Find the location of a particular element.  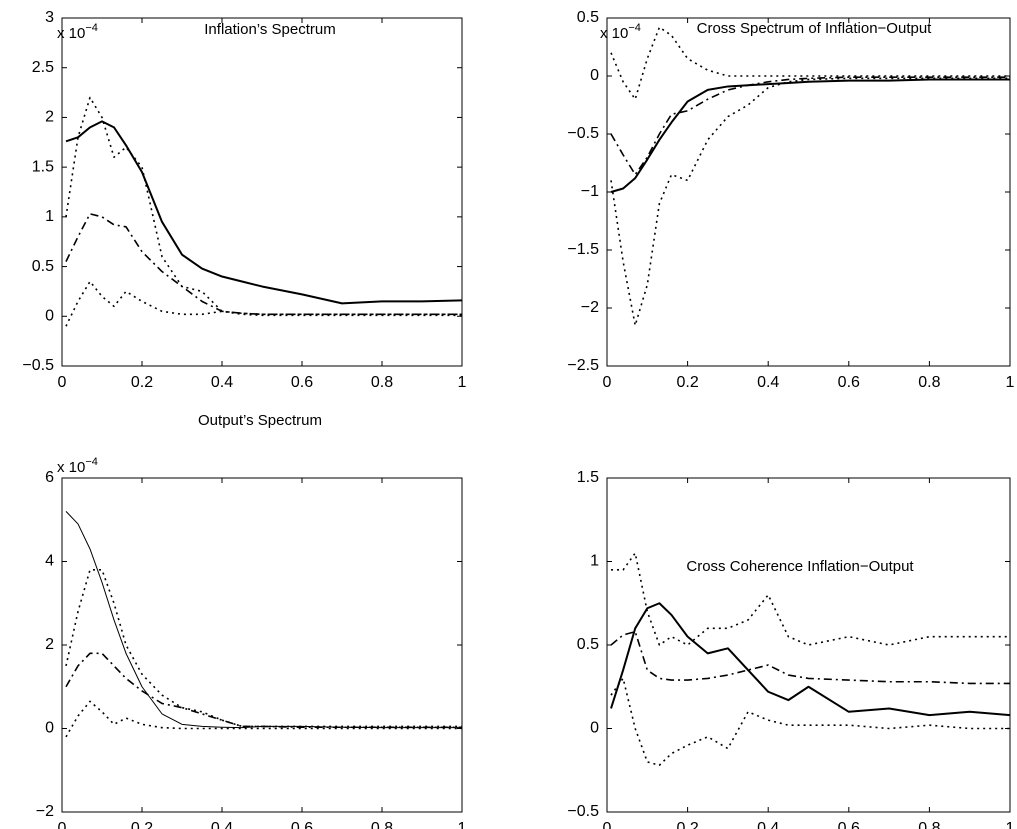

chart-title: Cross Spectrum of Inflation−Output is located at coordinates (815, 28).